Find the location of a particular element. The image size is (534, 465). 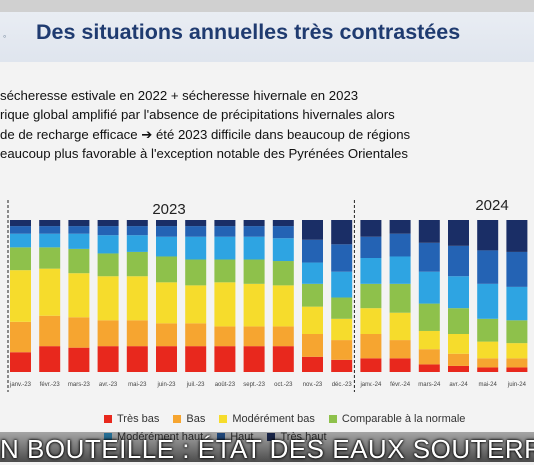

caption-overlay is located at coordinates (267, 447).